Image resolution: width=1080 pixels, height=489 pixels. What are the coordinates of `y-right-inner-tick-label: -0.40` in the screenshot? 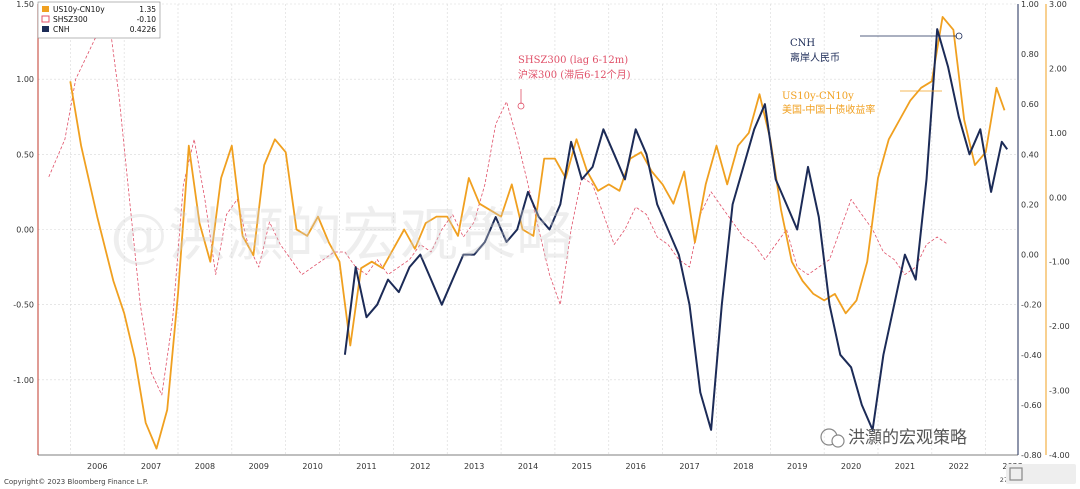 It's located at (1031, 355).